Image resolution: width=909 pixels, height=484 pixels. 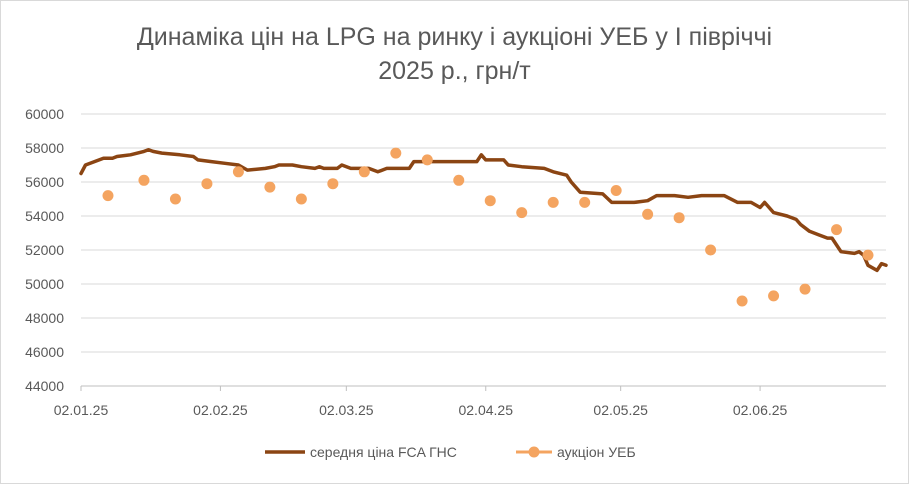 I want to click on legend-label-auction: аукціон УЕБ, so click(x=596, y=452).